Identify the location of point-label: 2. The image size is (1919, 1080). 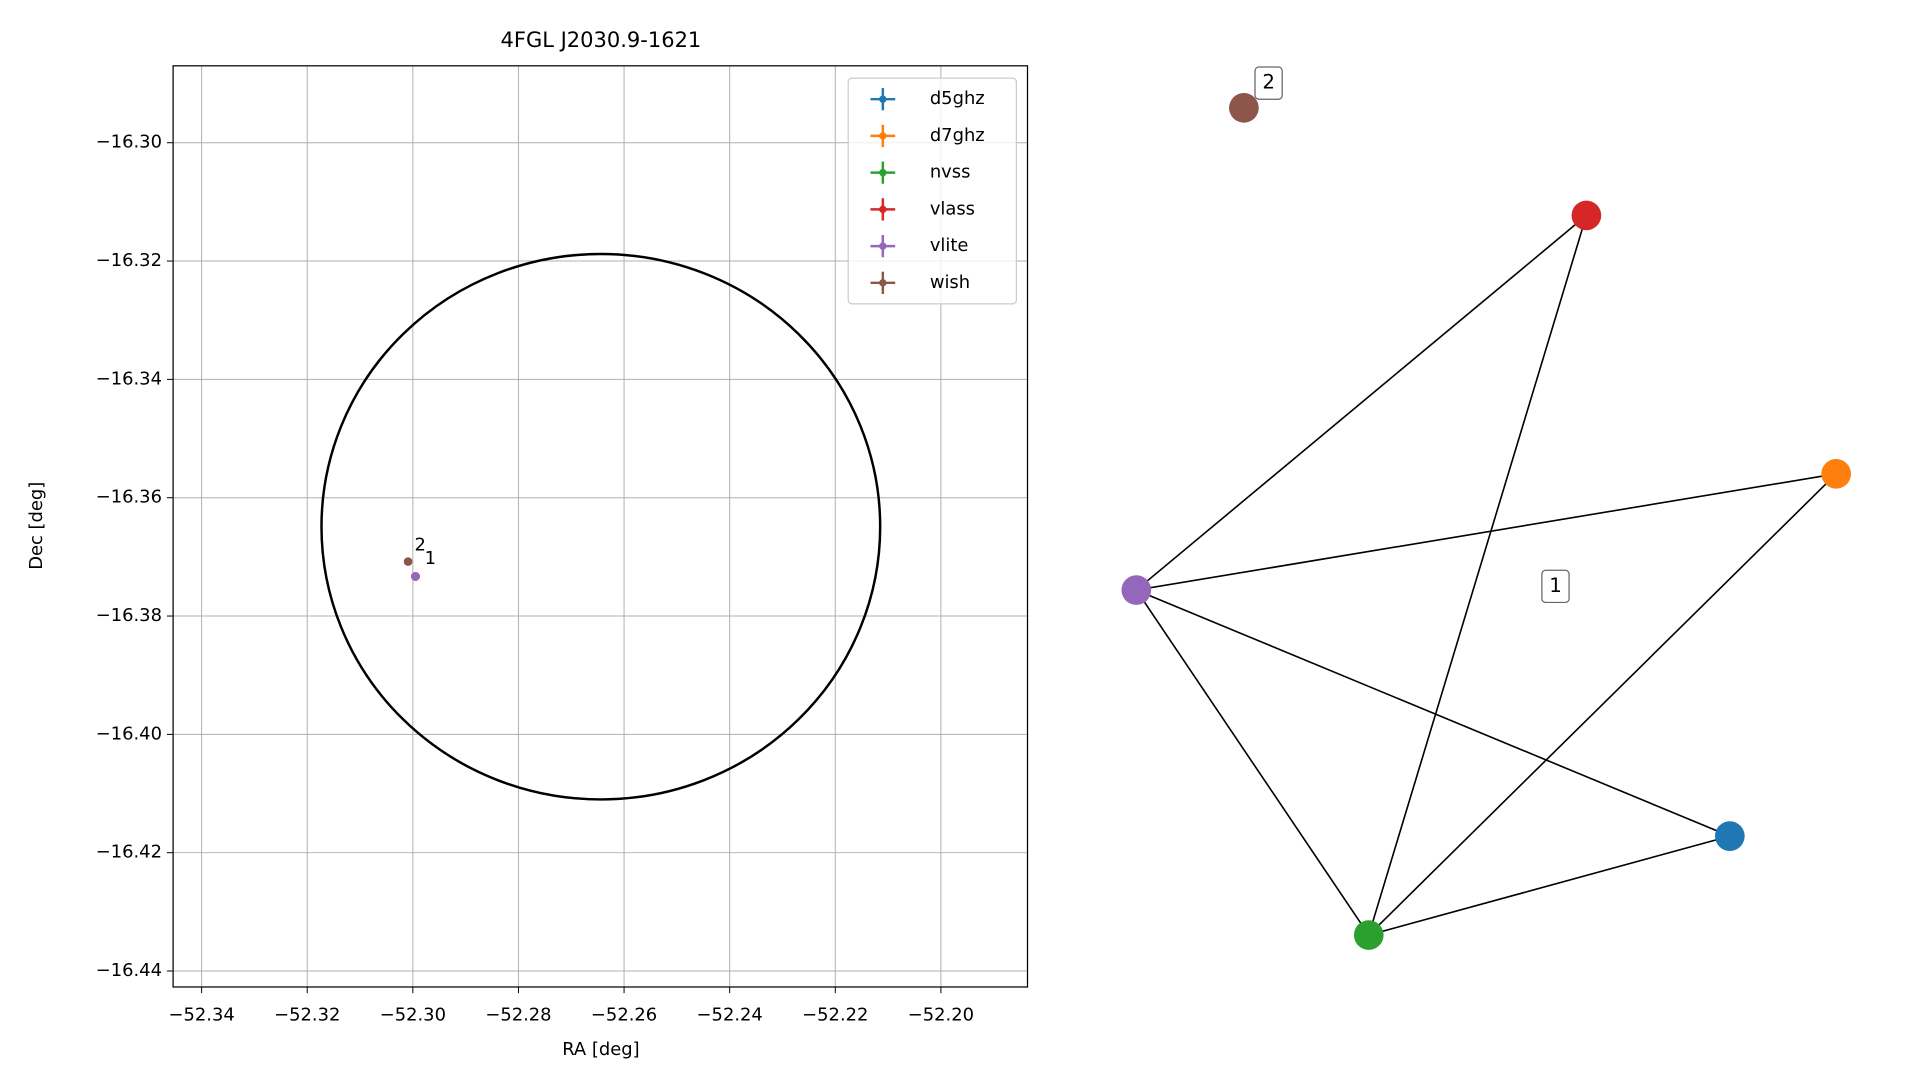
(420, 545).